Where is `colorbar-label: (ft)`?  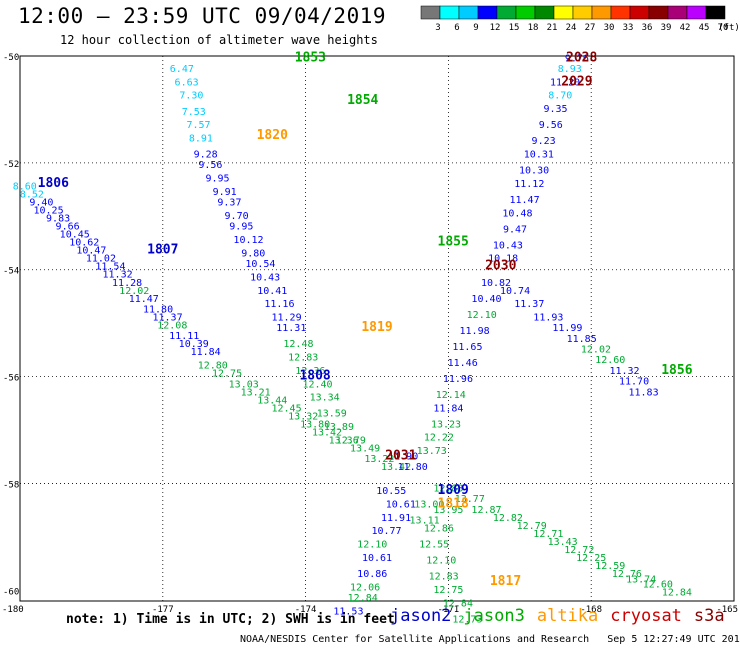
colorbar-label: (ft) is located at coordinates (729, 28).